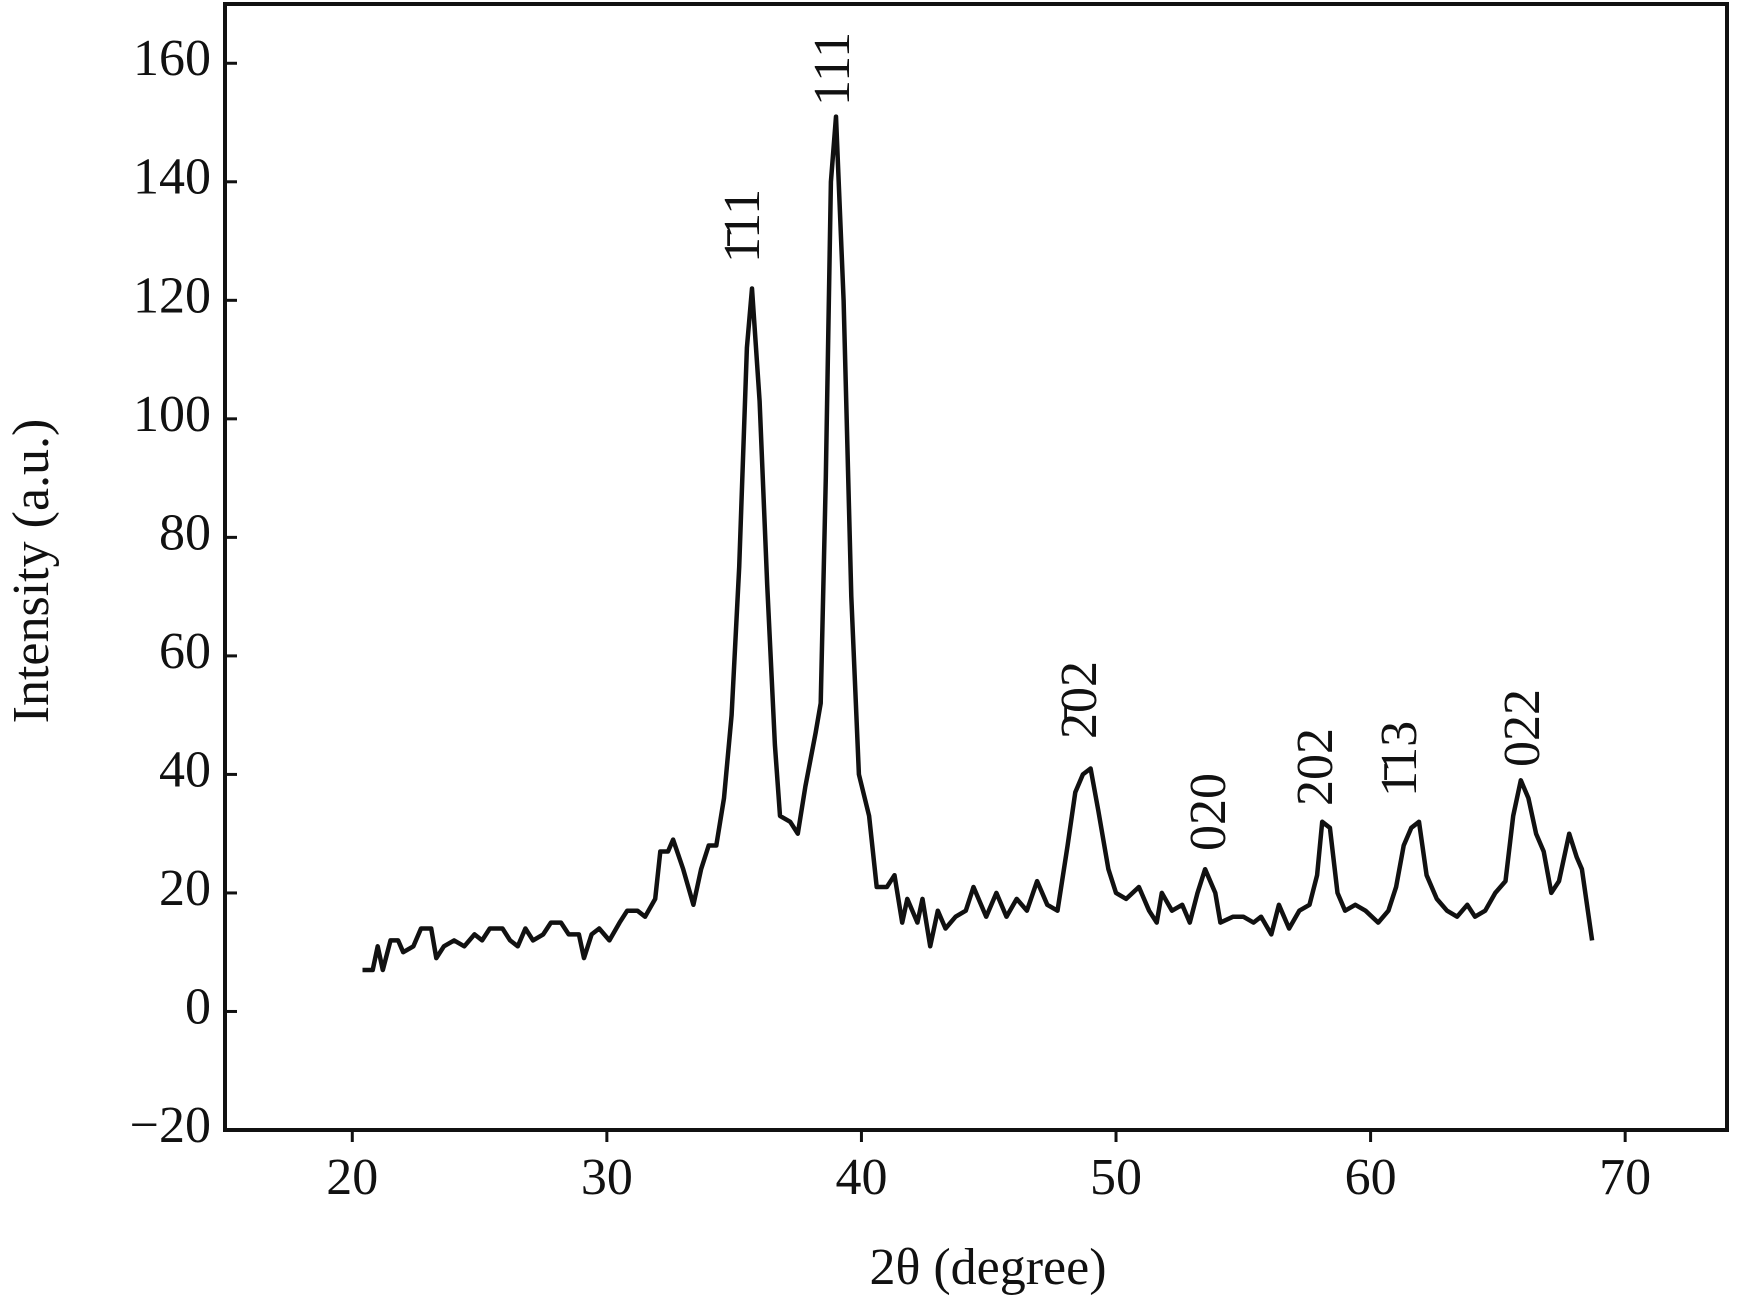 The image size is (1761, 1306). What do you see at coordinates (1399, 759) in the screenshot?
I see `peak-label: 1̄13` at bounding box center [1399, 759].